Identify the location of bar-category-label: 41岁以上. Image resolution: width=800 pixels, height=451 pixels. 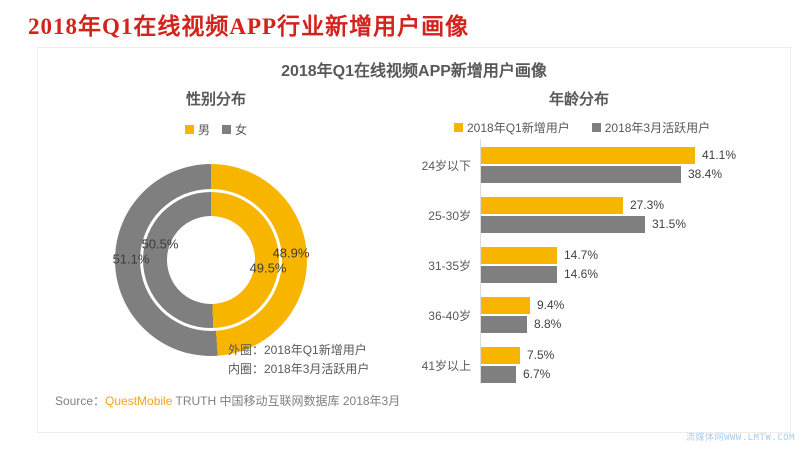
(446, 366).